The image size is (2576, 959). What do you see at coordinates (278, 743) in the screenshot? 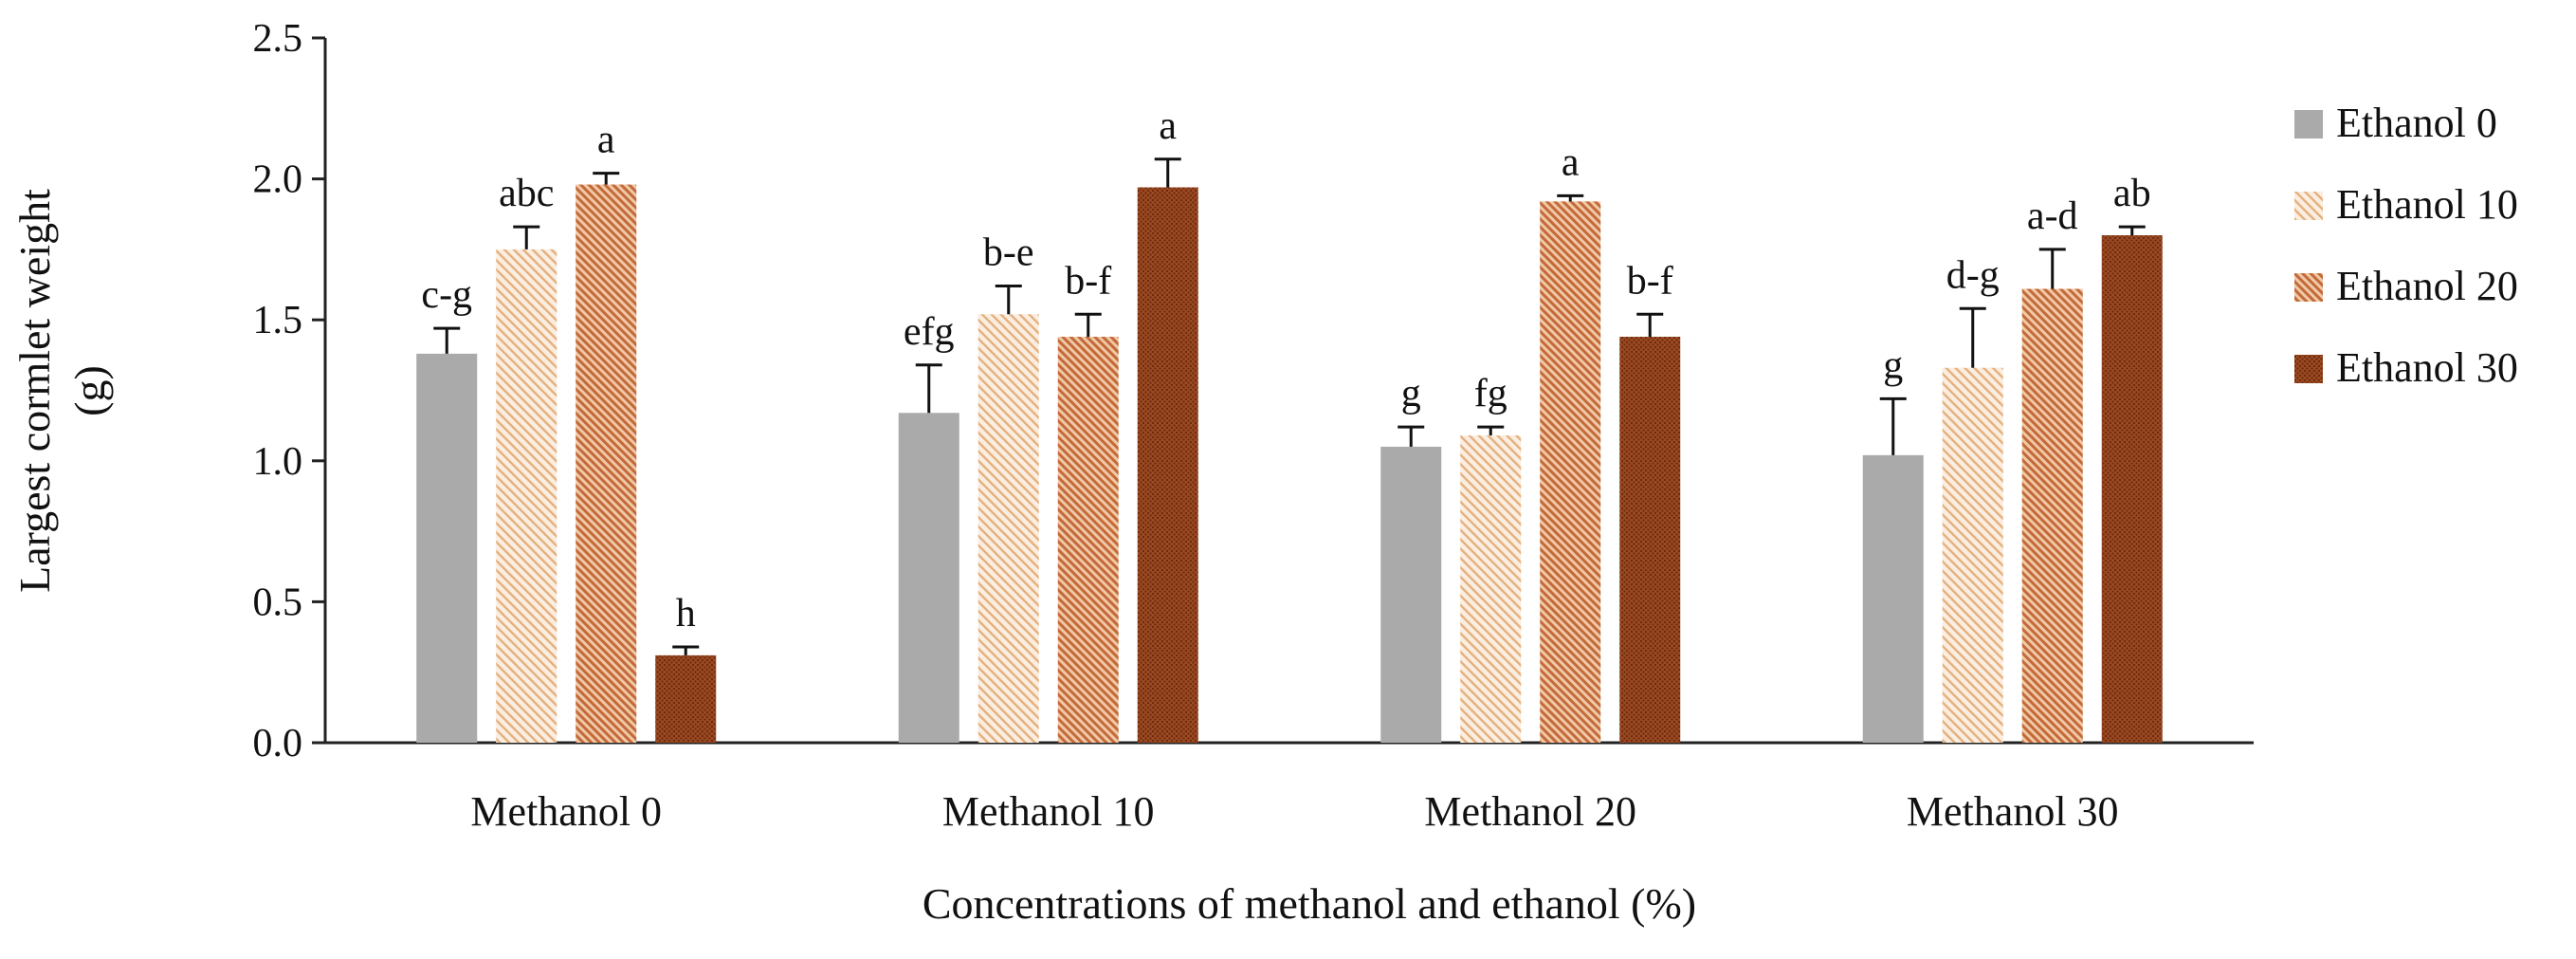
I see `y-tick-label: 0.0` at bounding box center [278, 743].